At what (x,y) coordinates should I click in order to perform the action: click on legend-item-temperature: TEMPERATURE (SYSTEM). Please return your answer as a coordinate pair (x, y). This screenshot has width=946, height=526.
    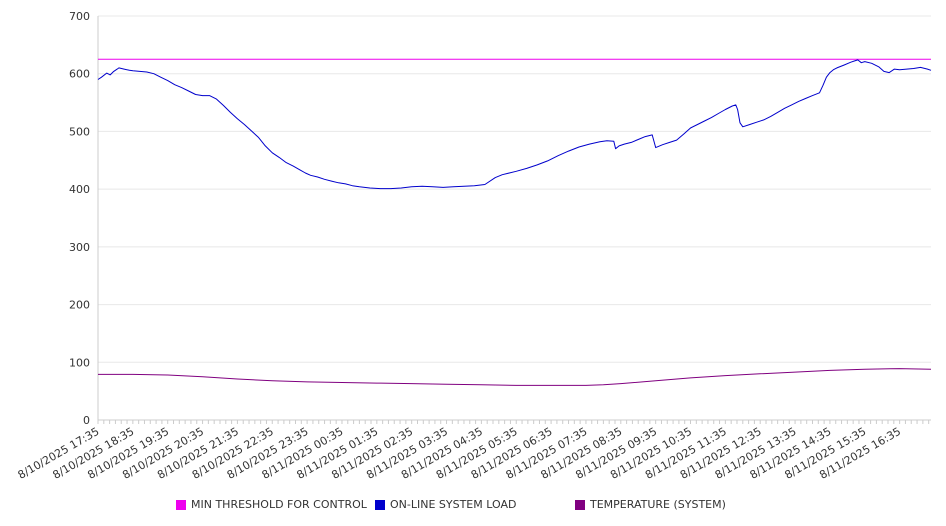
    Looking at the image, I should click on (650, 504).